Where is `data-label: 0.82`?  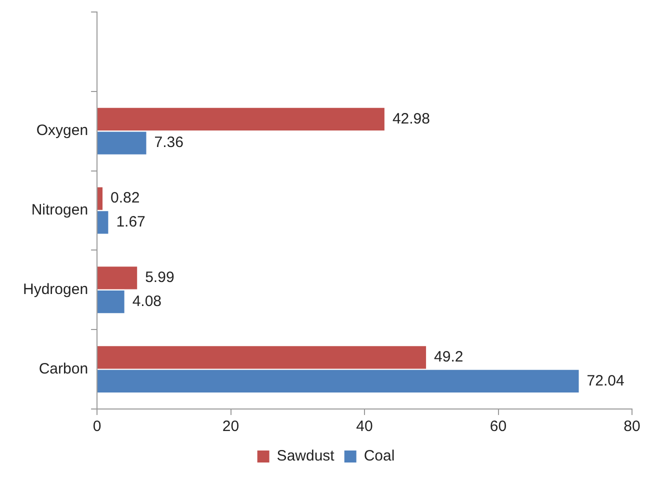
data-label: 0.82 is located at coordinates (125, 198).